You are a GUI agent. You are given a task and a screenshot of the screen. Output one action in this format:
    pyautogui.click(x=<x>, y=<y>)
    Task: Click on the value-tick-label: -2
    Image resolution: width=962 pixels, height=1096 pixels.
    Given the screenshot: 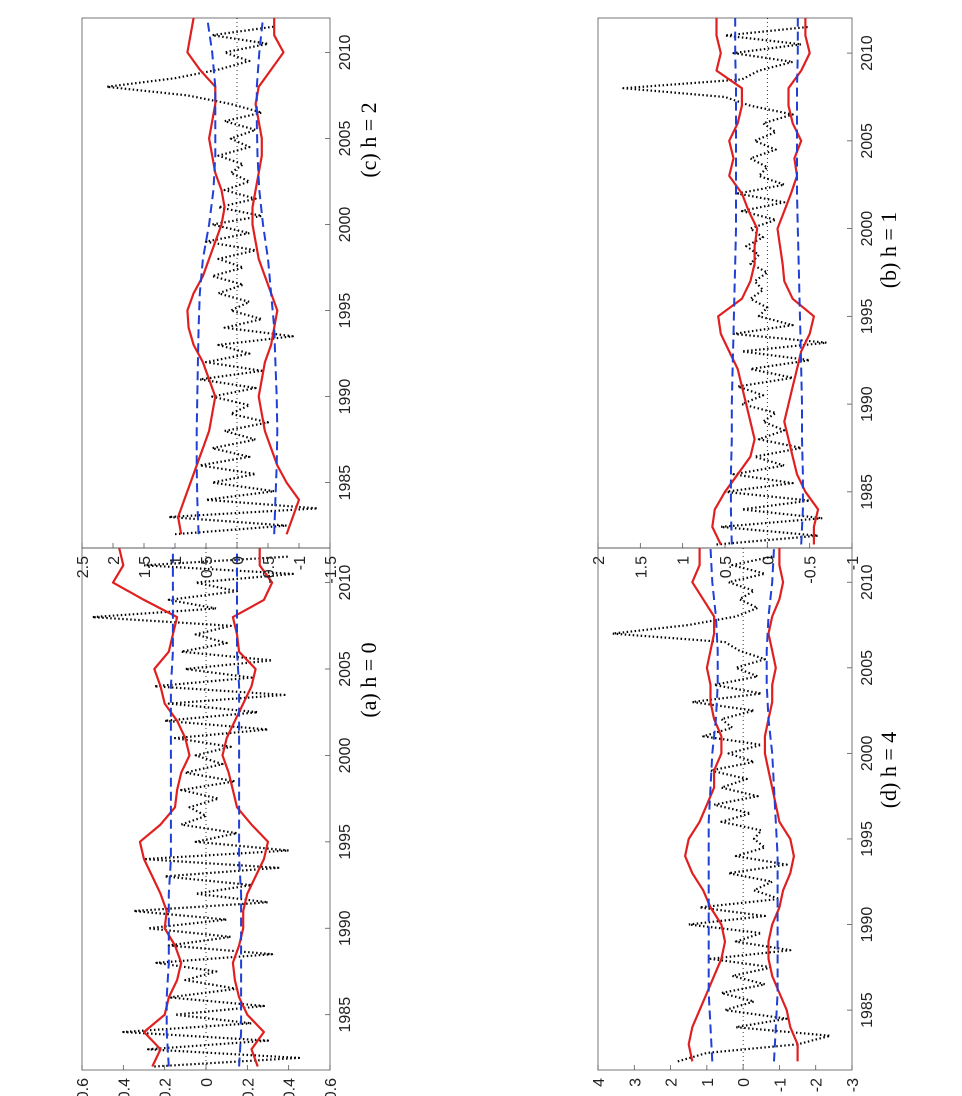 What is the action you would take?
    pyautogui.click(x=817, y=1085)
    